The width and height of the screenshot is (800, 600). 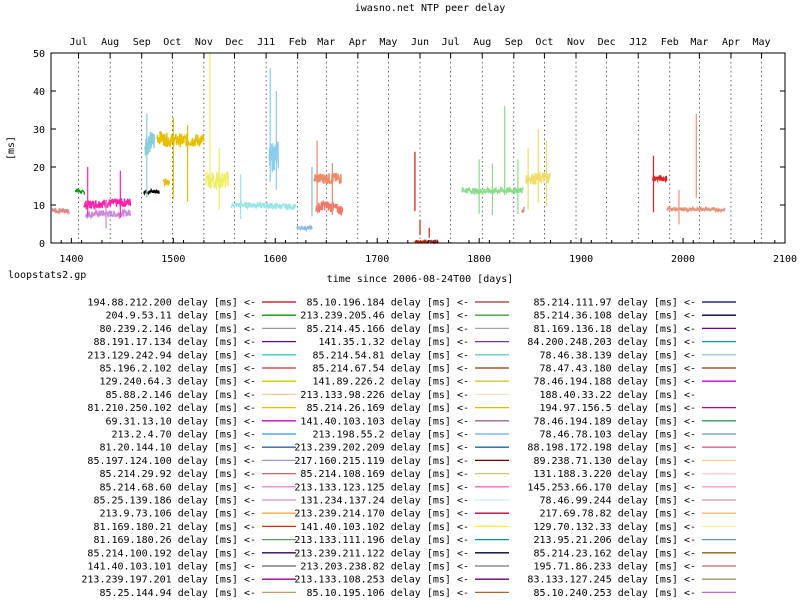 What do you see at coordinates (381, 514) in the screenshot?
I see `legend-entry-label: 213.239.214.170 delay [ms] <-` at bounding box center [381, 514].